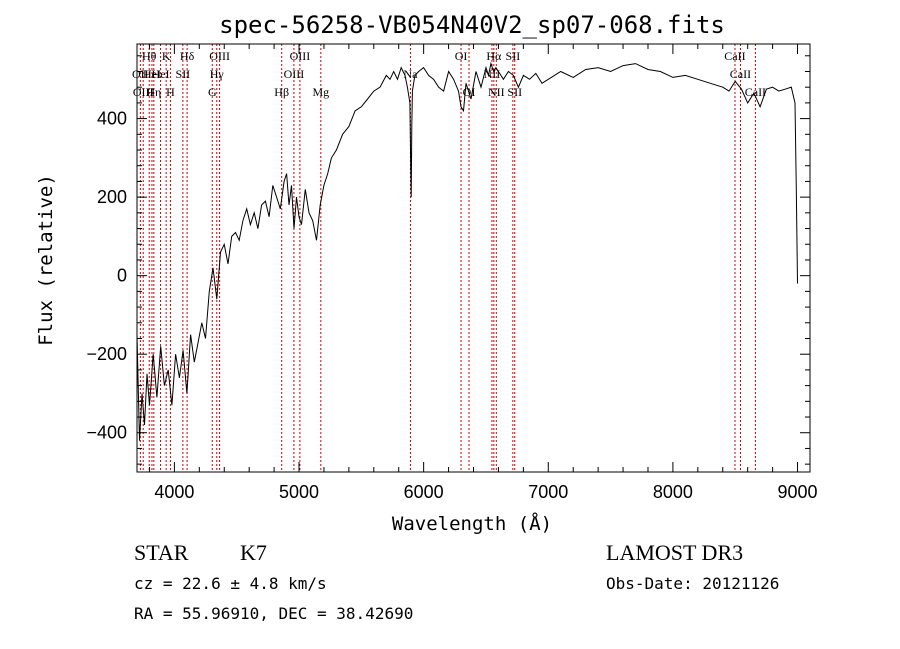 This screenshot has height=649, width=900. I want to click on line-marker-label: G, so click(212, 92).